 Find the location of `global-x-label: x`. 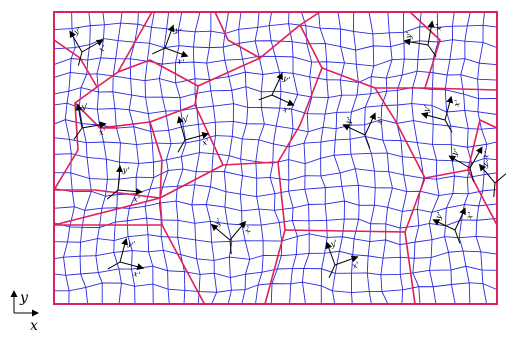

global-x-label: x is located at coordinates (34, 326).